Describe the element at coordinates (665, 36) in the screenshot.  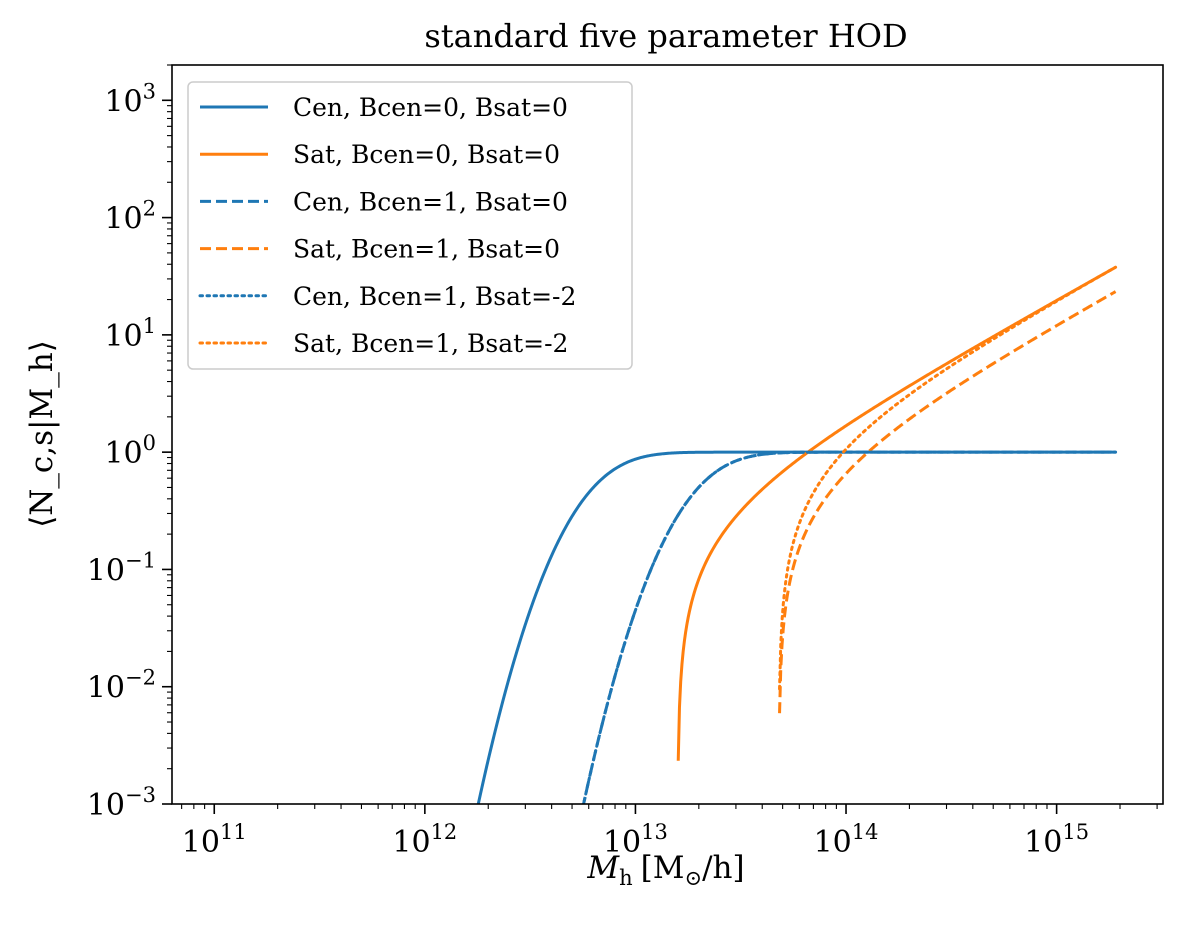
I see `chart-title: standard five parameter HOD` at that location.